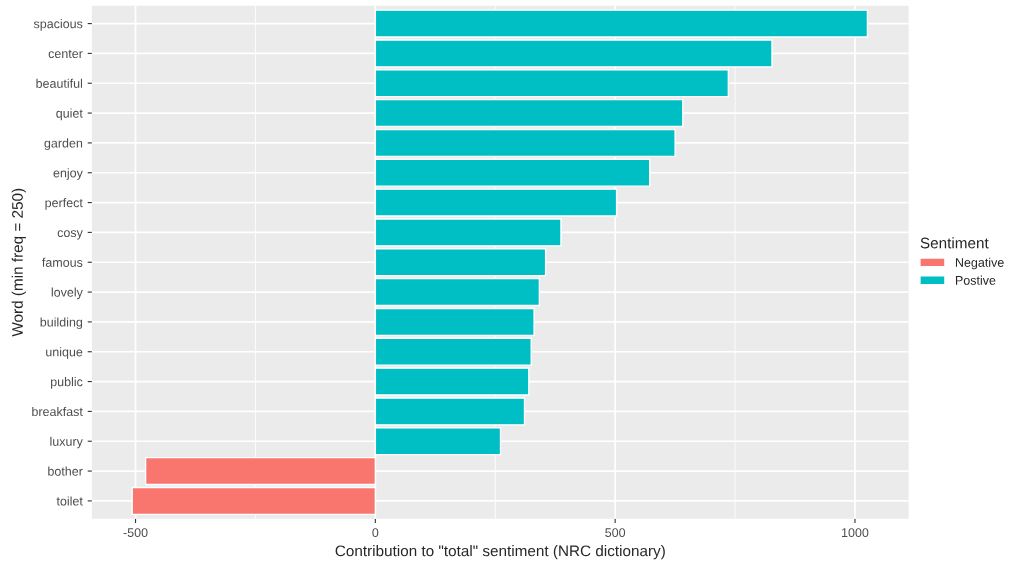 The height and width of the screenshot is (567, 1021). What do you see at coordinates (979, 263) in the screenshot?
I see `legend-label: Negative` at bounding box center [979, 263].